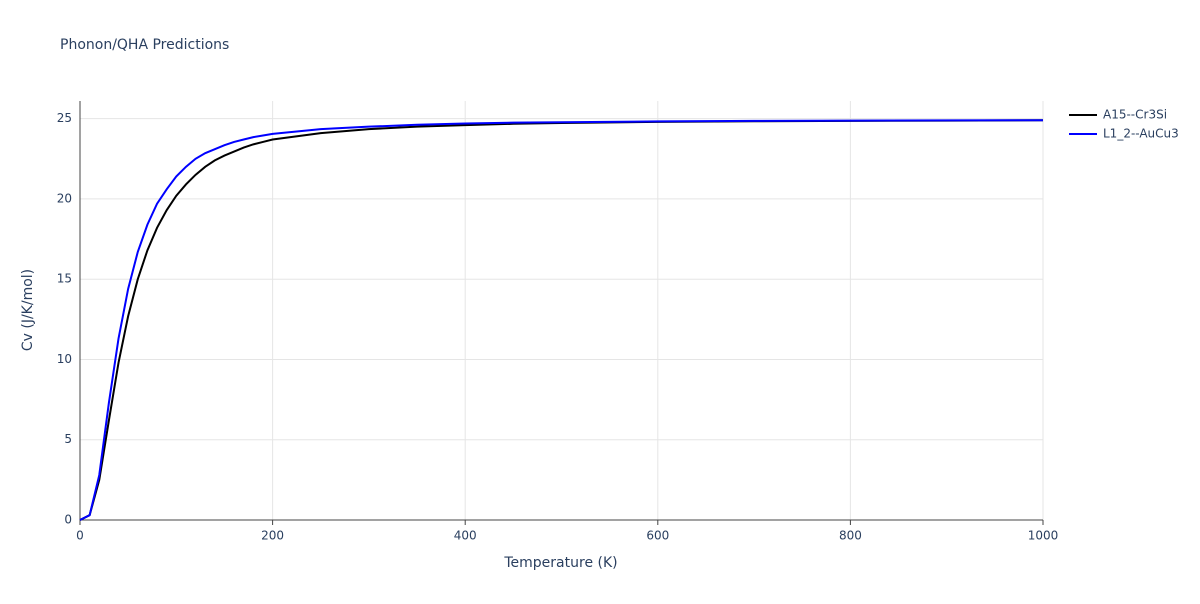  I want to click on x-tick-label: 400, so click(465, 536).